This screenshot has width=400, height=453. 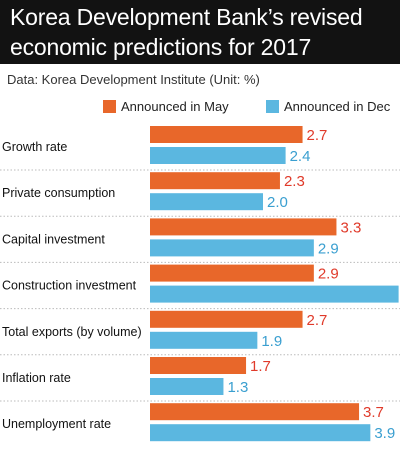 What do you see at coordinates (206, 202) in the screenshot?
I see `bar-dec-private-consumption` at bounding box center [206, 202].